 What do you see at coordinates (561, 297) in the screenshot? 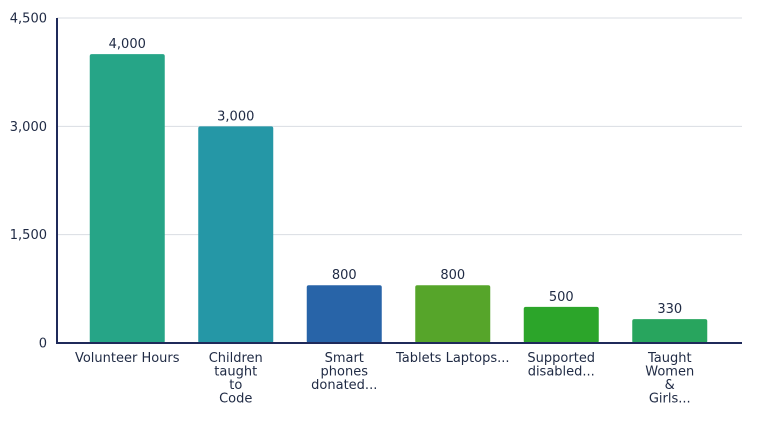
I see `bar-value-label: 500` at bounding box center [561, 297].